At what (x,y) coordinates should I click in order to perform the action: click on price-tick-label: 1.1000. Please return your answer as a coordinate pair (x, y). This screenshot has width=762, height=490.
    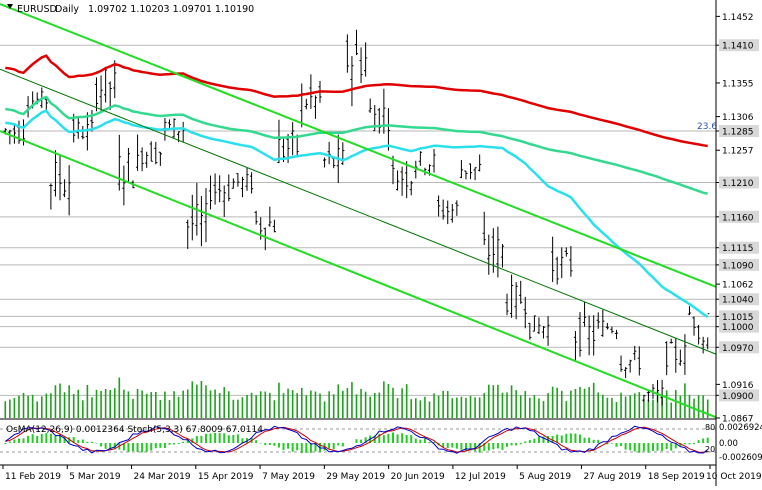
    Looking at the image, I should click on (738, 328).